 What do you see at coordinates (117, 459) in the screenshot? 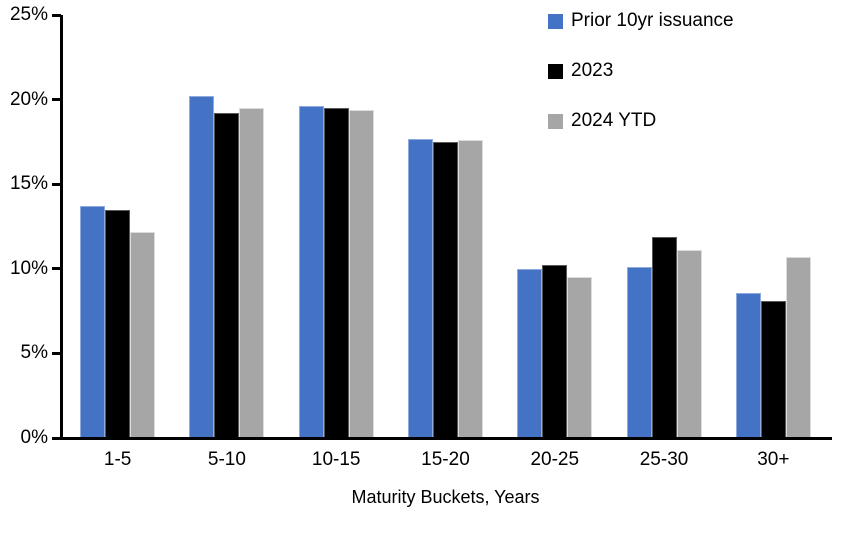
I see `x-axis-tick-label: 1-5` at bounding box center [117, 459].